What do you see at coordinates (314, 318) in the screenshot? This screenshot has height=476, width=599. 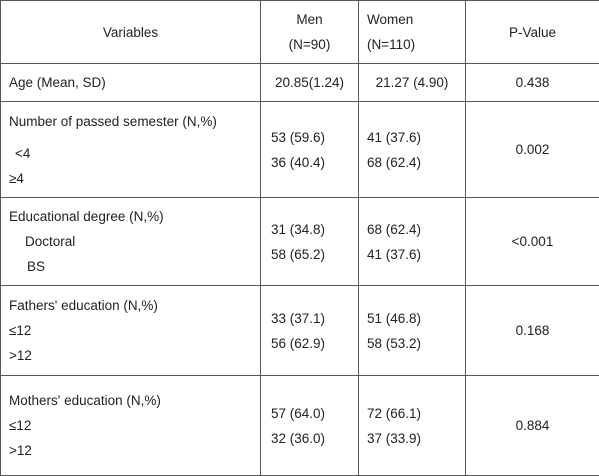 I see `men-value: 33 (37.1)` at bounding box center [314, 318].